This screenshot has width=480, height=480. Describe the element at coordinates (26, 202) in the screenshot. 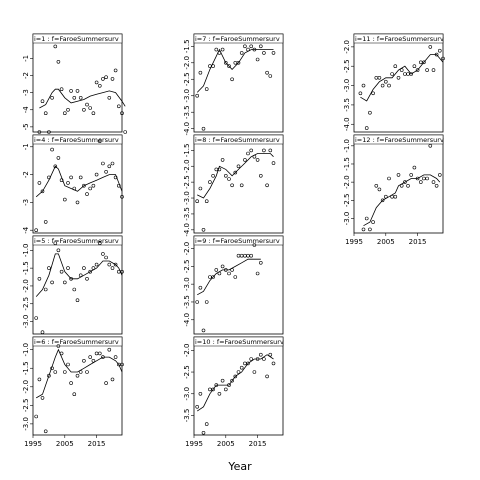

I see `y-tick-label: -3` at that location.